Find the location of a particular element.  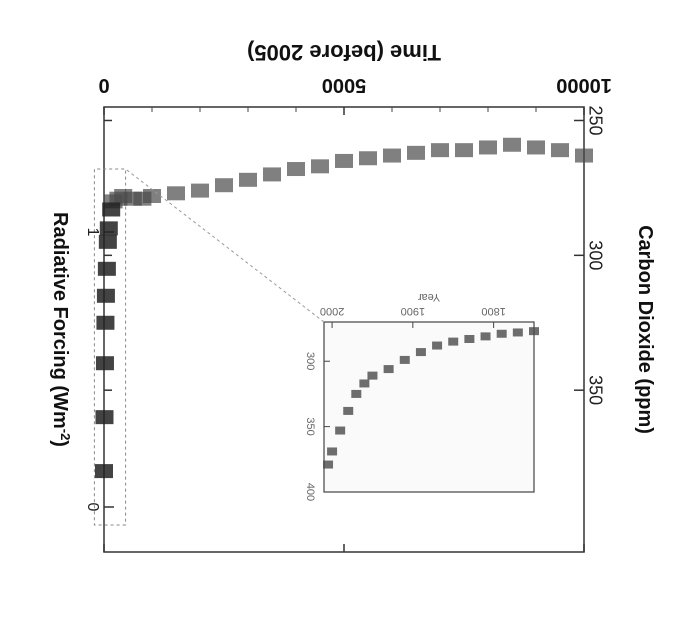

inset-x-tick-label: 2000 is located at coordinates (332, 311).